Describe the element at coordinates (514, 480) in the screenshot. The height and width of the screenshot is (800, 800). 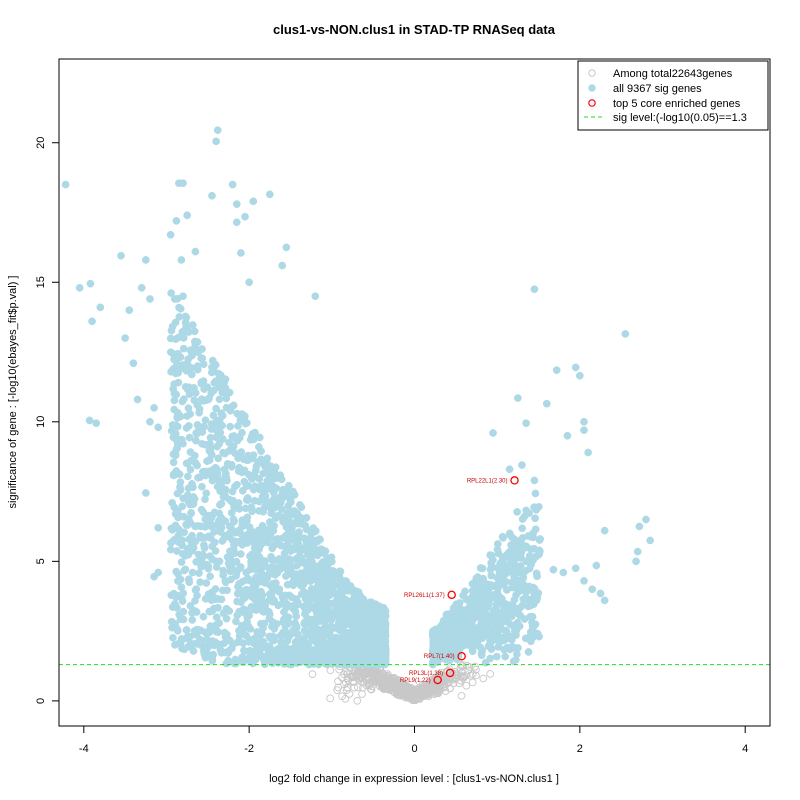
I see `core-gene-point` at that location.